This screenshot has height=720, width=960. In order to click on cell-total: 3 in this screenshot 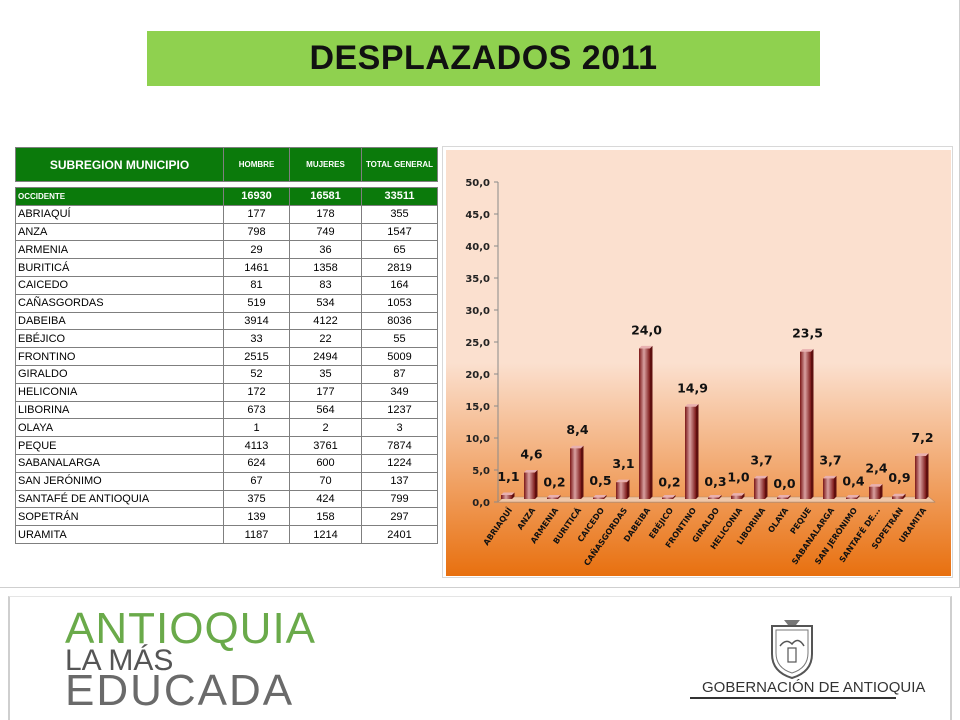, I will do `click(399, 428)`.